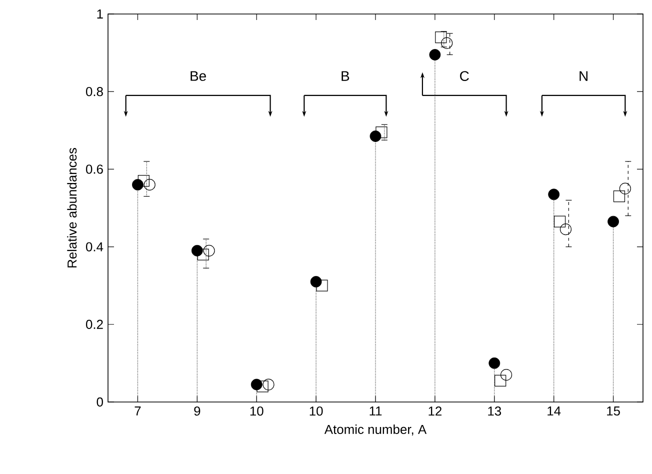 This screenshot has height=474, width=652. Describe the element at coordinates (375, 430) in the screenshot. I see `x-axis-title: Atomic number, A` at that location.